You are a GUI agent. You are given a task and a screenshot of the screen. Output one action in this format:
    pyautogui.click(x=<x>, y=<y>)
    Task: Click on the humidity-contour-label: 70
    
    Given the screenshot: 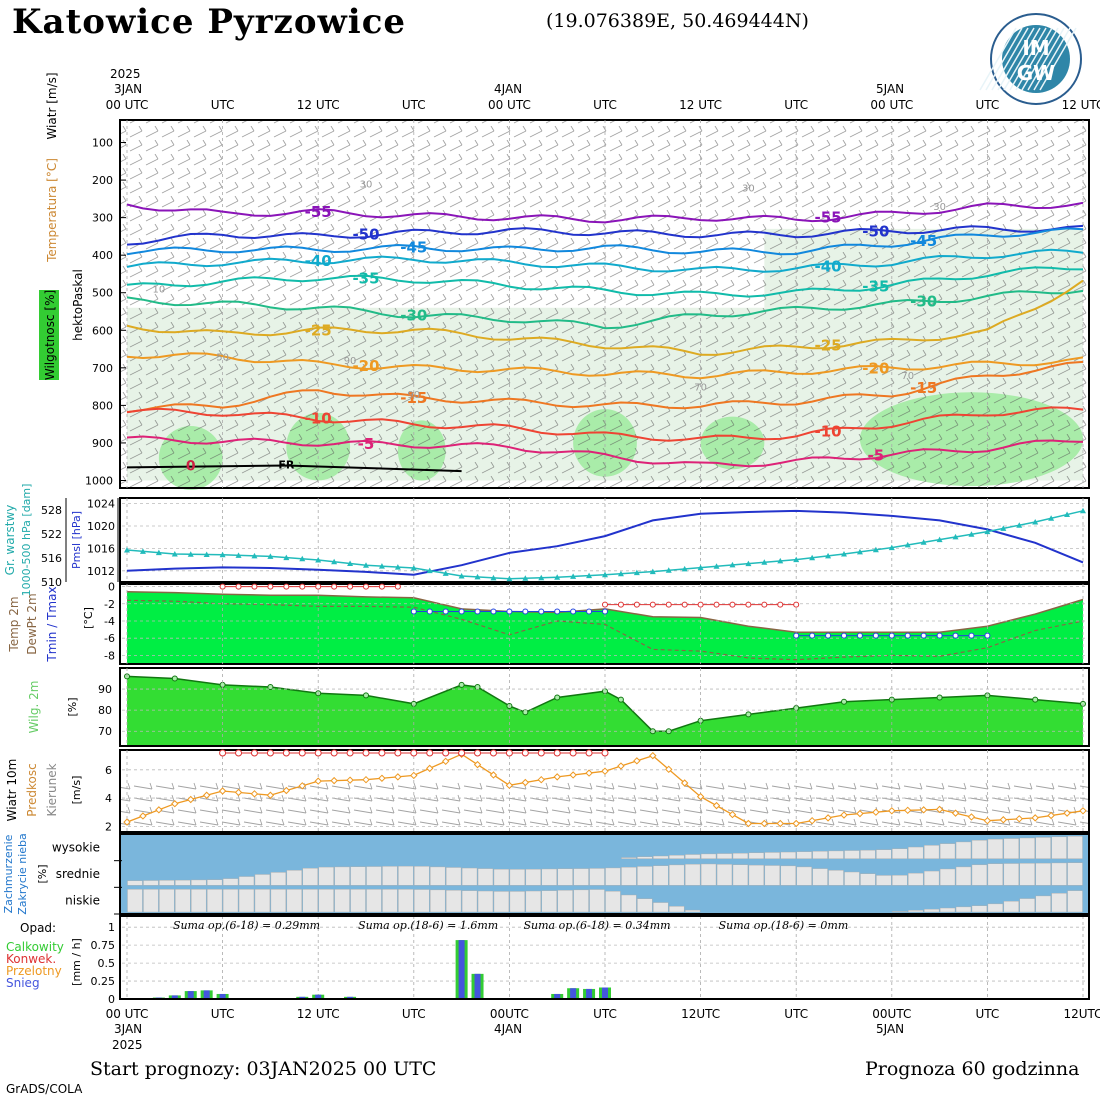 What is the action you would take?
    pyautogui.click(x=700, y=387)
    